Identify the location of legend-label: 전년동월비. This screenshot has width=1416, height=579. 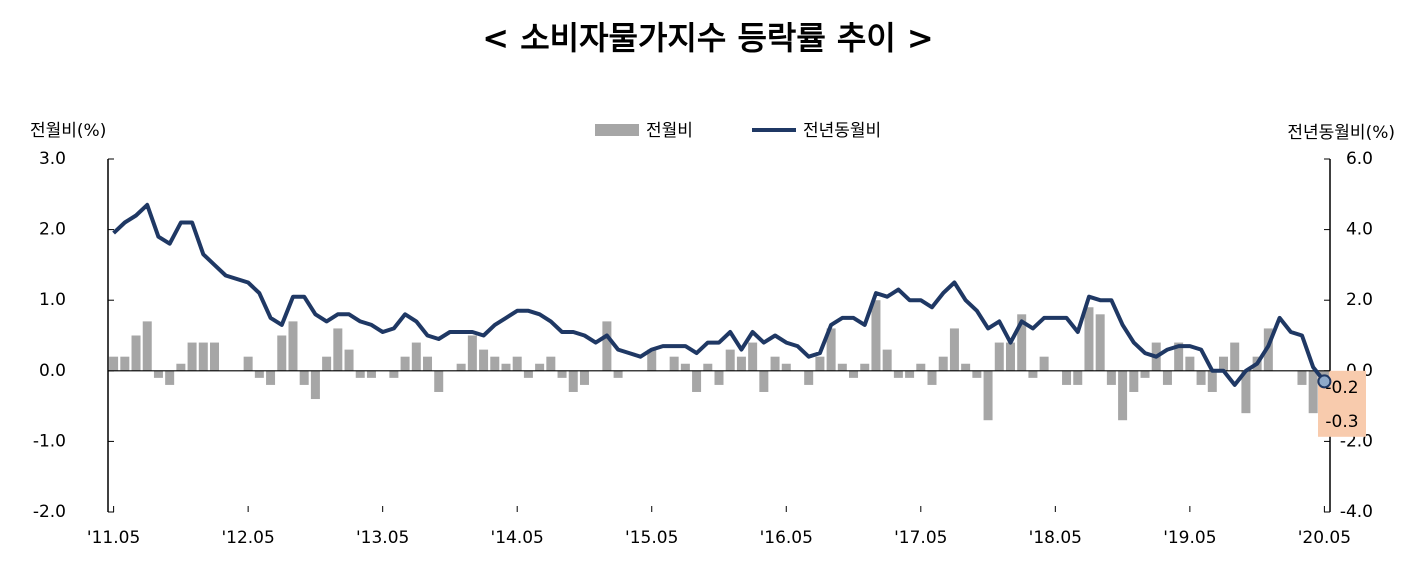
(842, 131).